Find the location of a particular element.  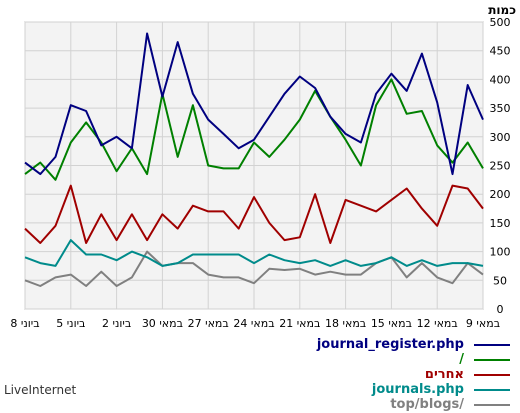

y-tick-label: 450 is located at coordinates (500, 51).